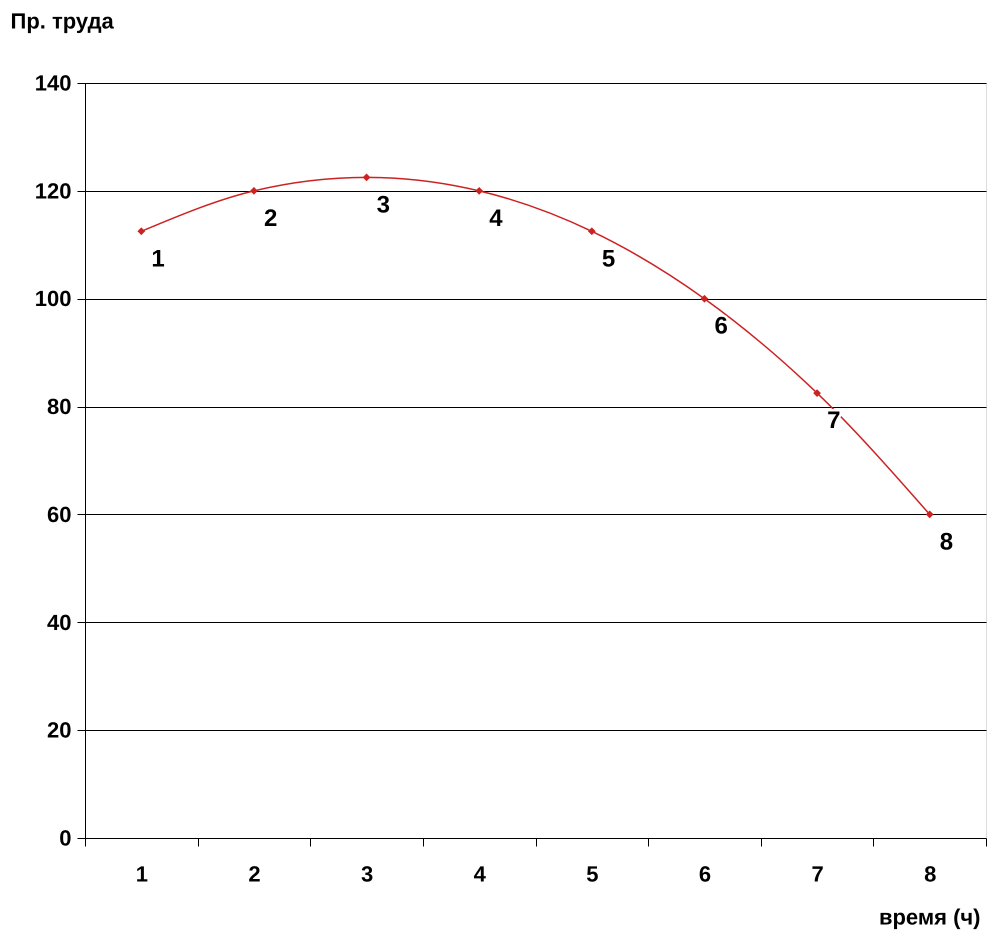  Describe the element at coordinates (833, 420) in the screenshot. I see `annotation: 7` at that location.